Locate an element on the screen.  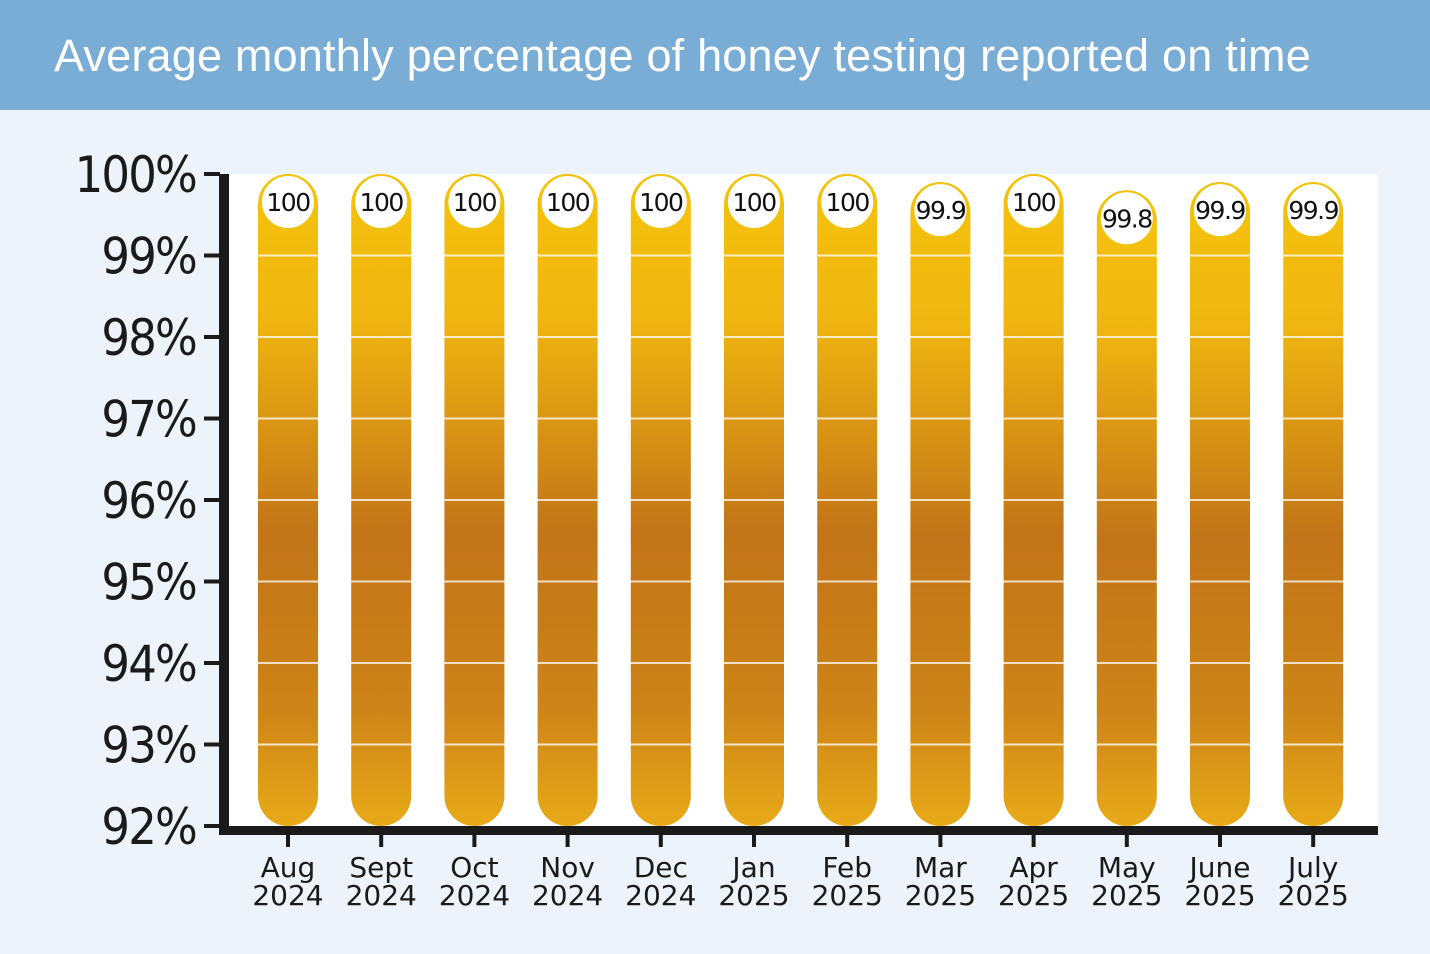
x-tick-label-month: Apr is located at coordinates (1033, 867).